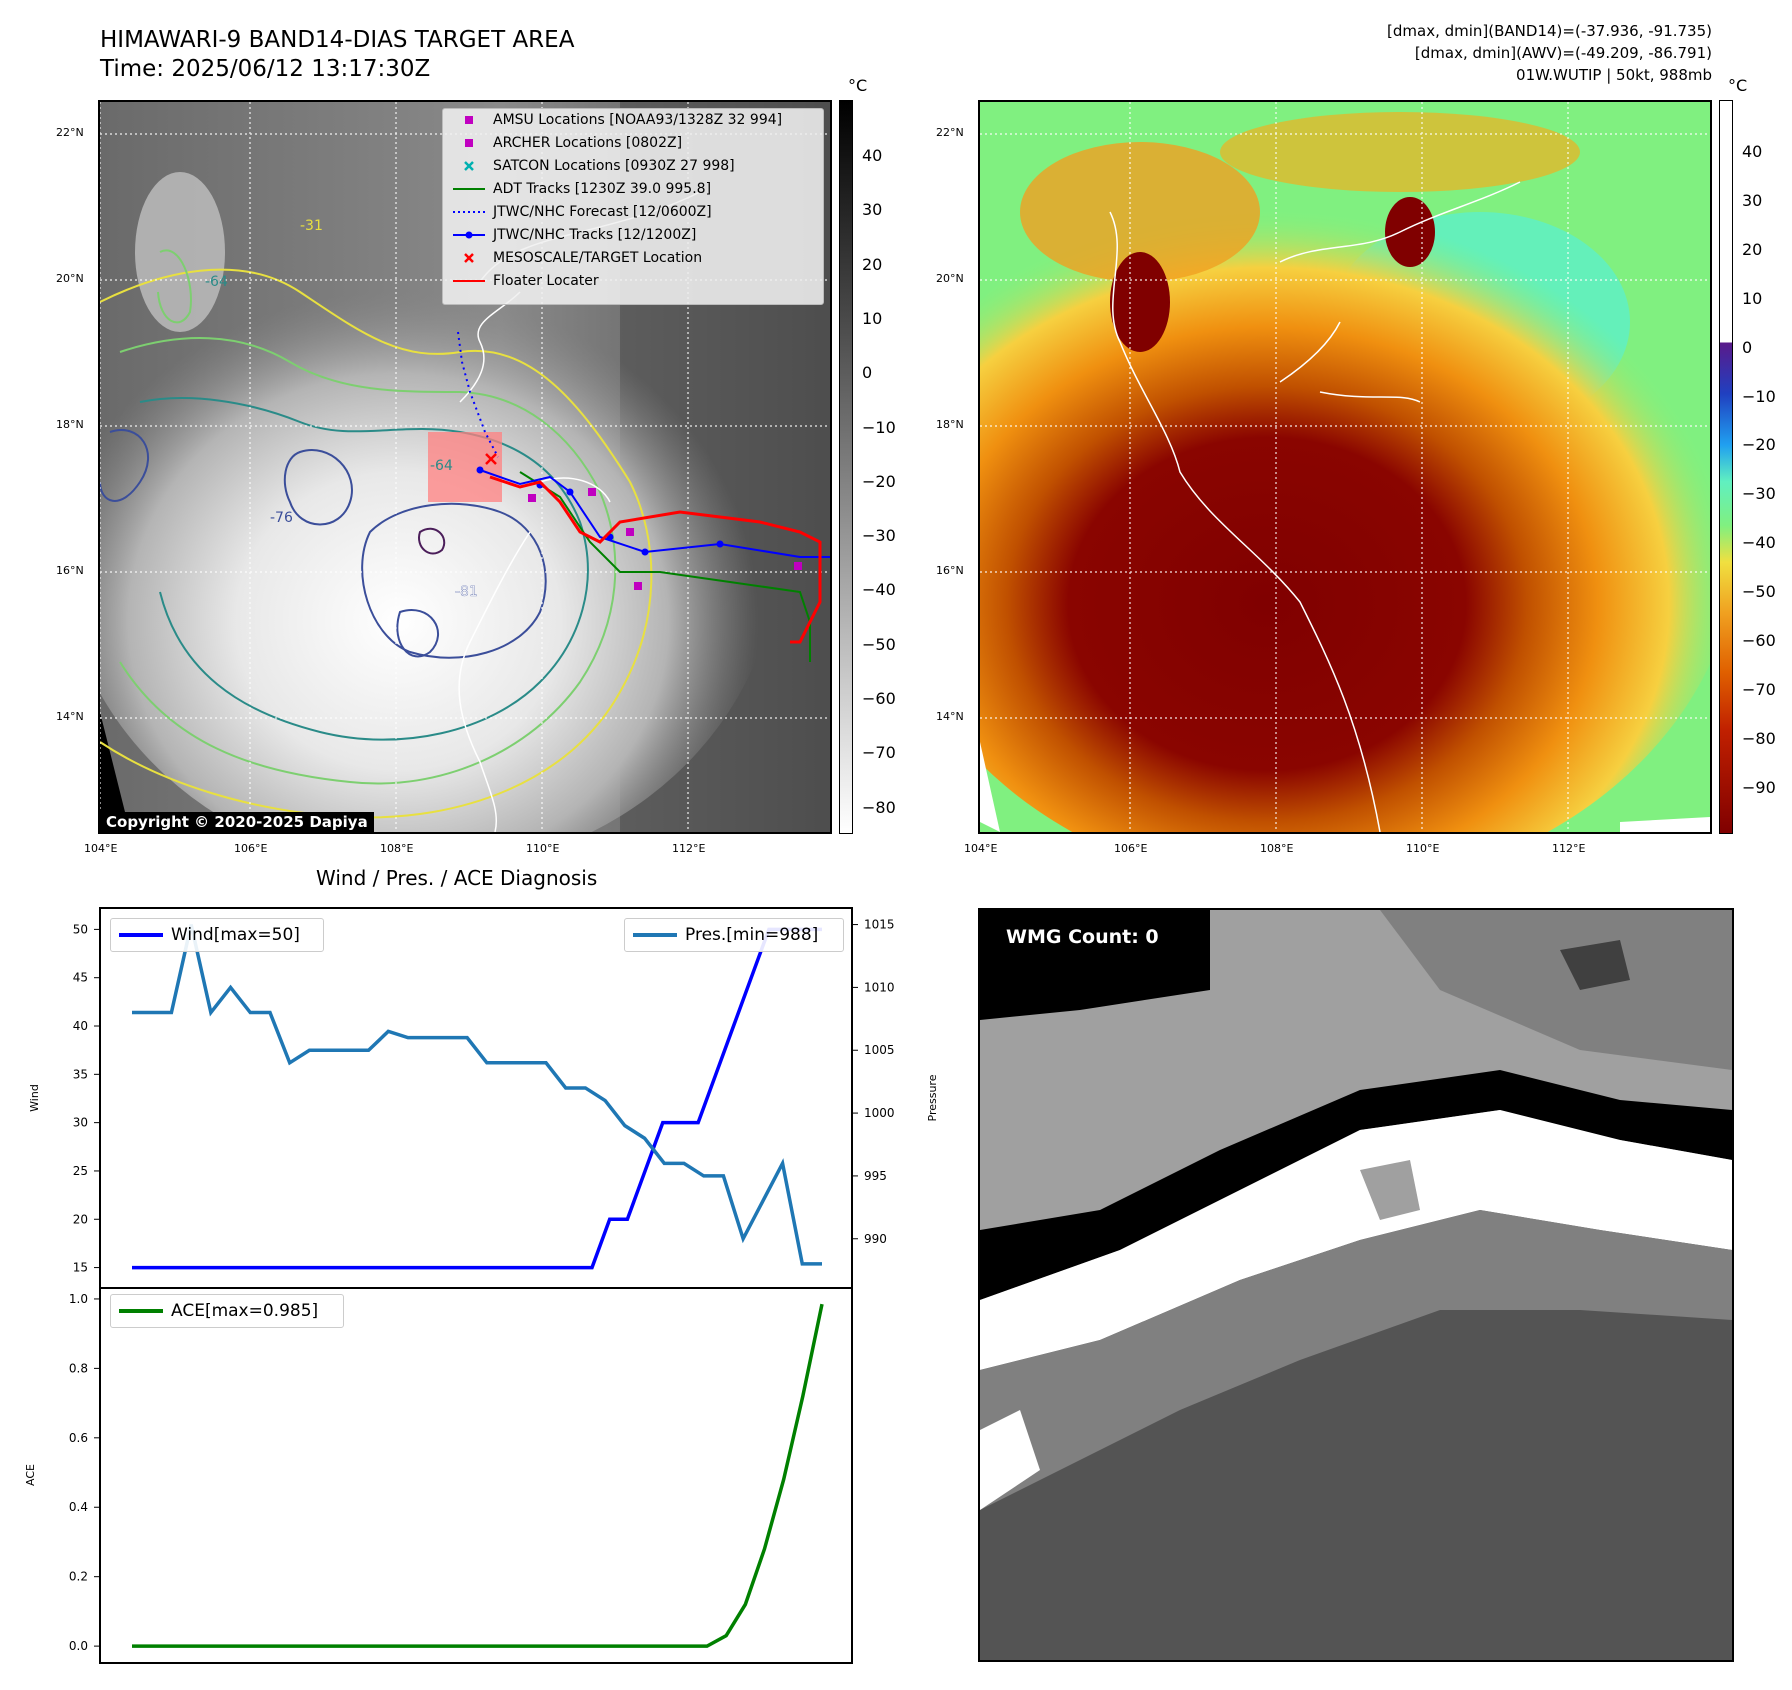 This screenshot has height=1690, width=1792. I want to click on legend-archer: ARCHER Locations [0802Z], so click(633, 143).